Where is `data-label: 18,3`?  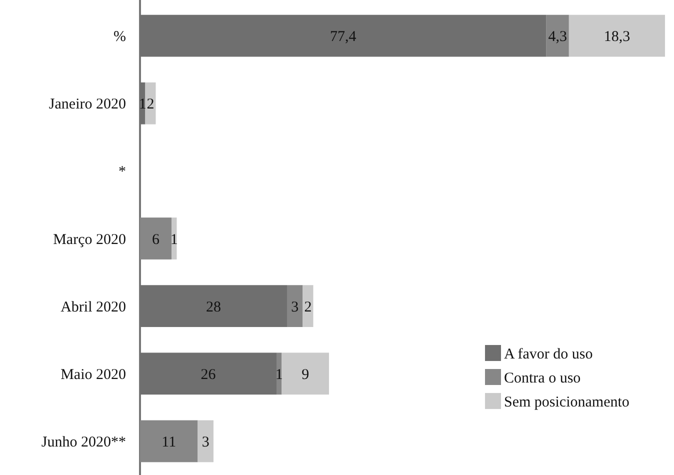 data-label: 18,3 is located at coordinates (617, 37).